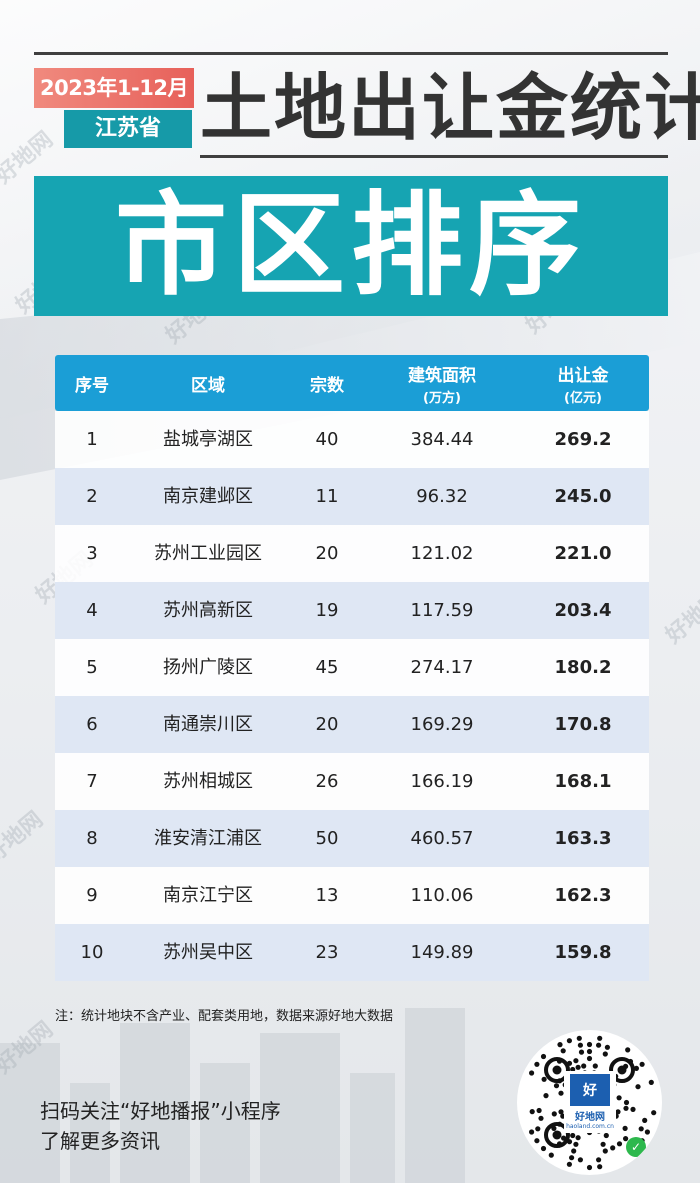 This screenshot has height=1183, width=700. Describe the element at coordinates (327, 838) in the screenshot. I see `count-cell: 50` at that location.